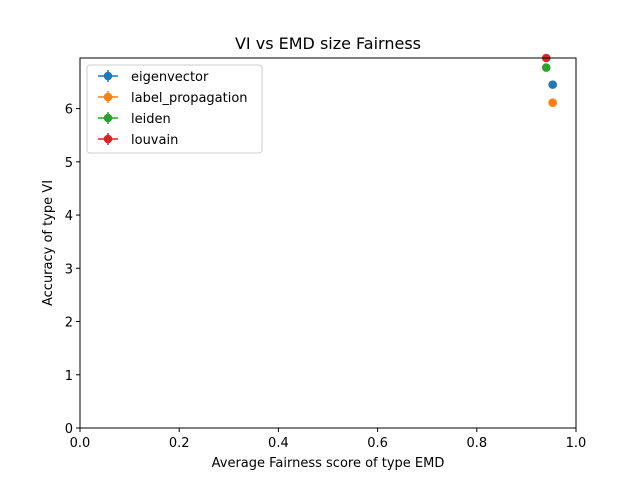 The image size is (640, 480). Describe the element at coordinates (151, 119) in the screenshot. I see `legend-label: leiden` at that location.